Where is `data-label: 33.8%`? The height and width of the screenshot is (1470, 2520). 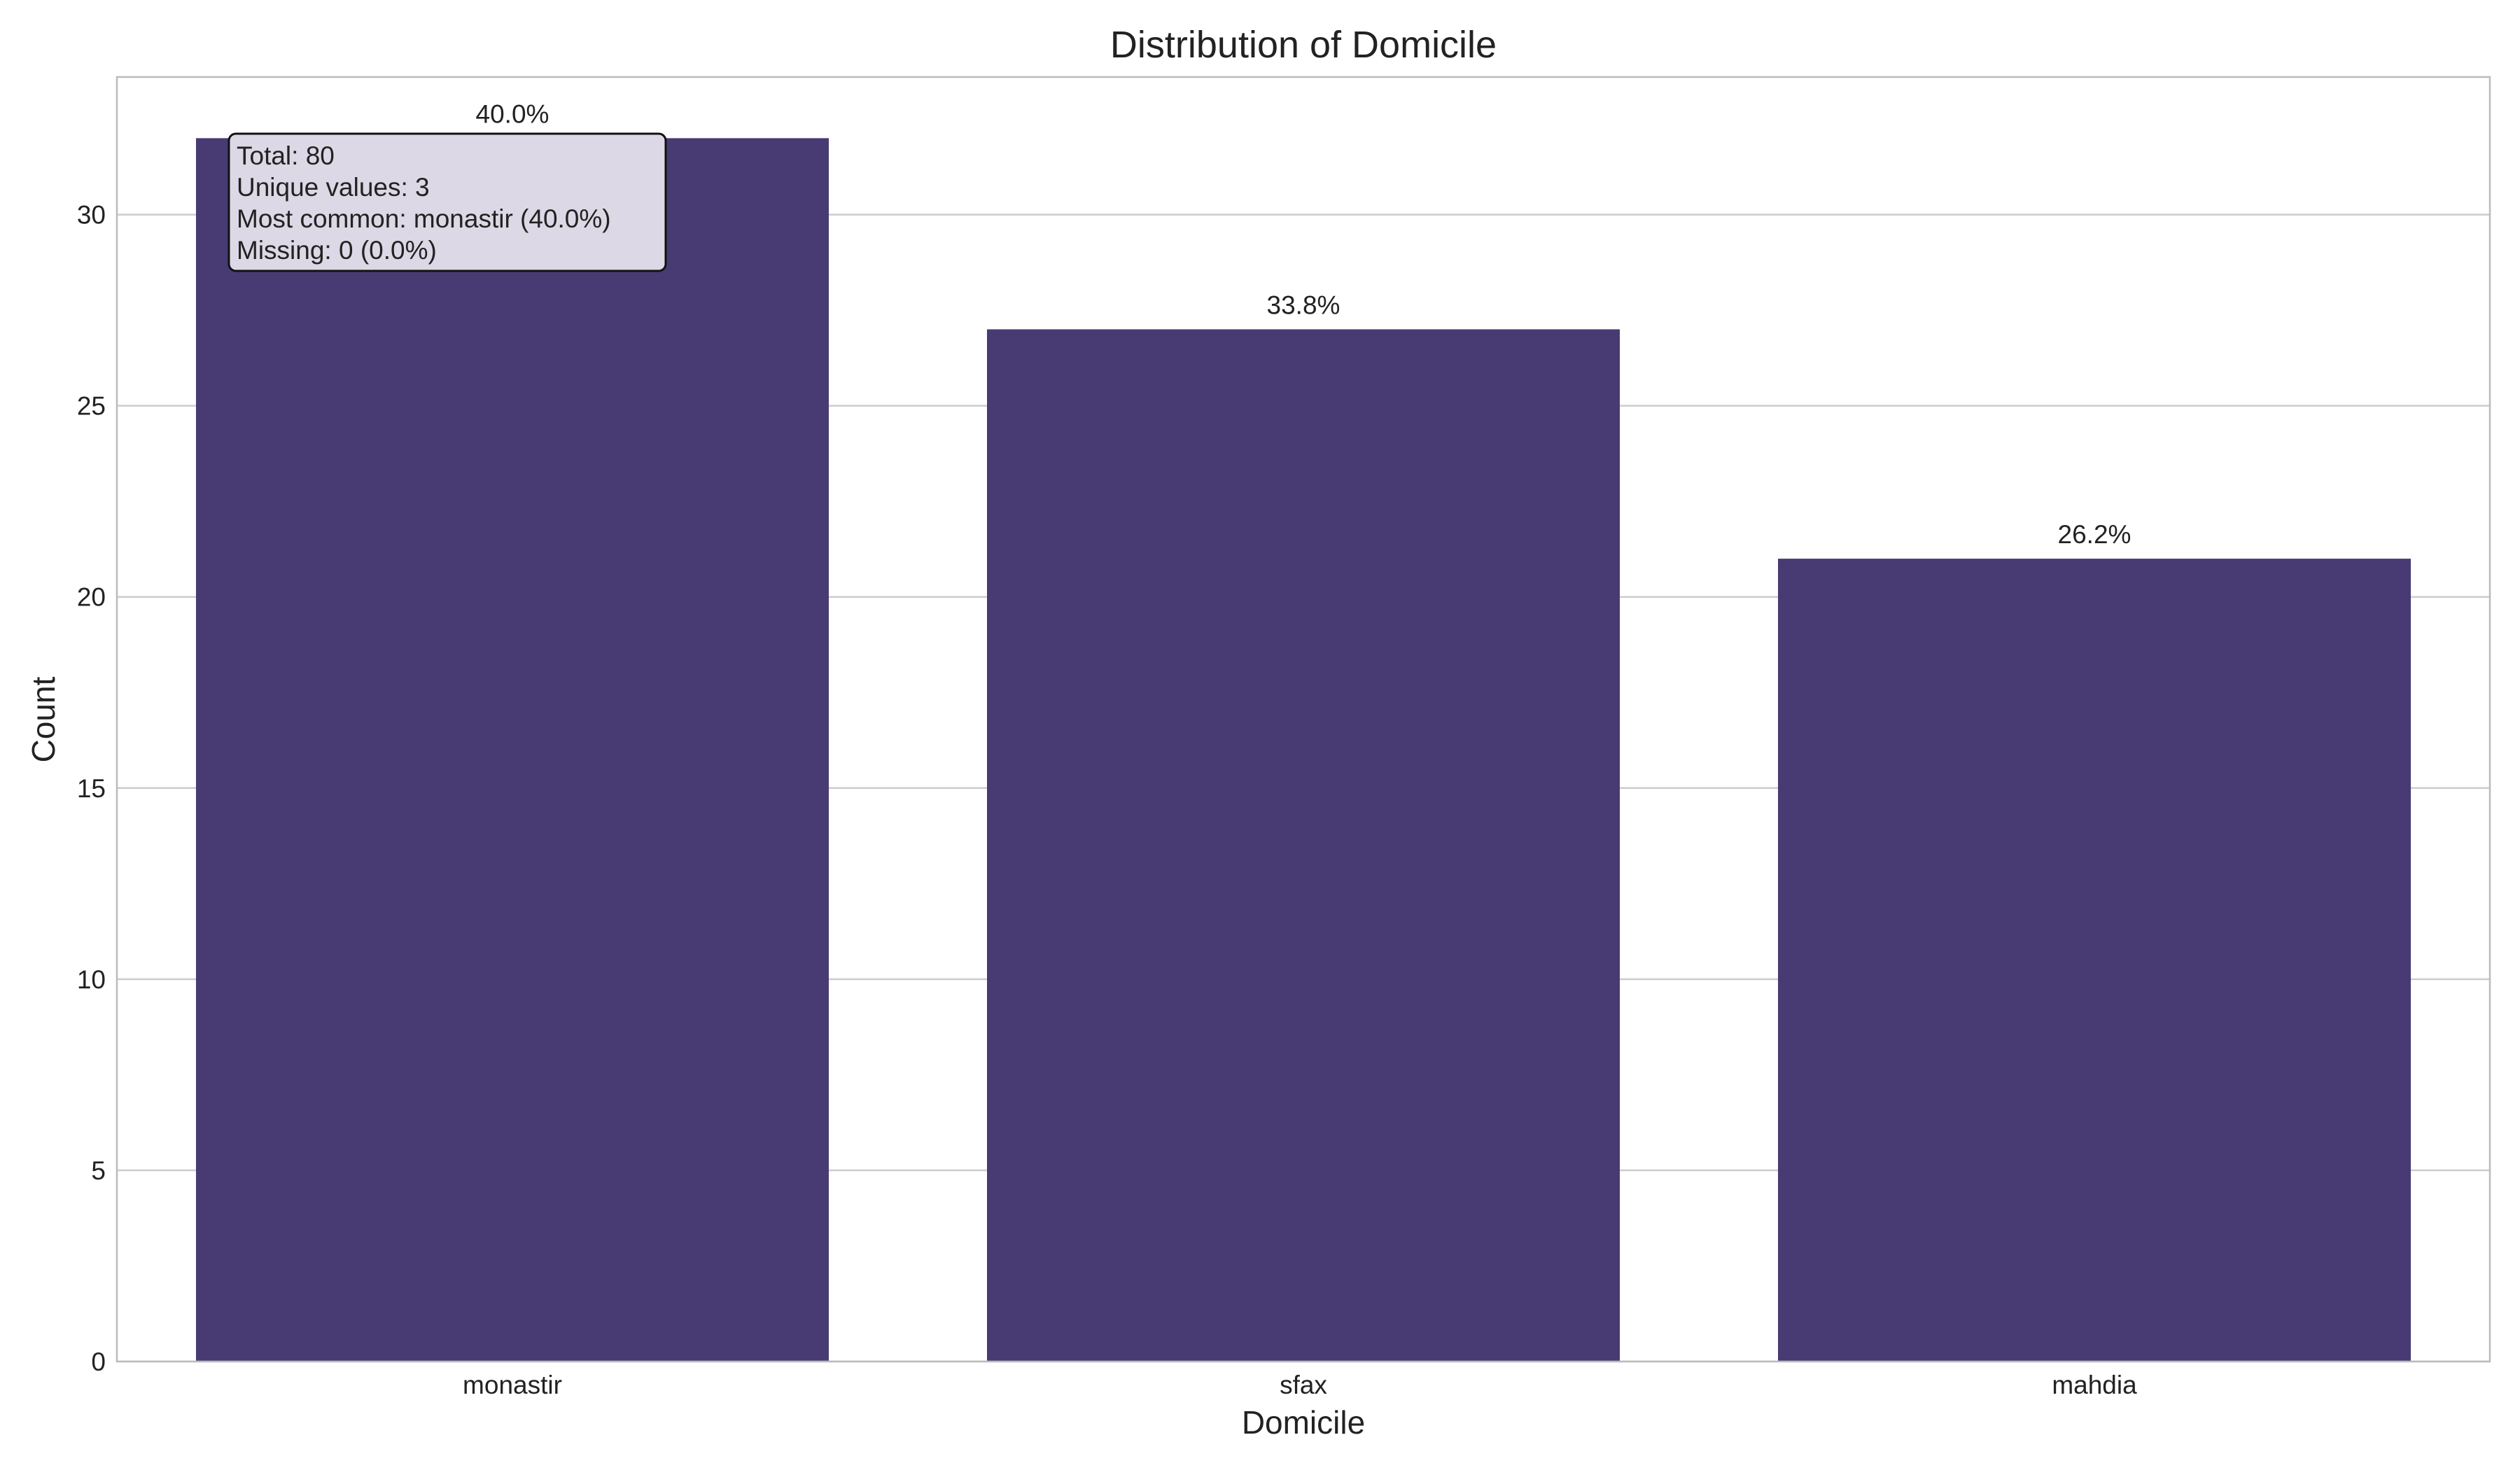
data-label: 33.8% is located at coordinates (1303, 304).